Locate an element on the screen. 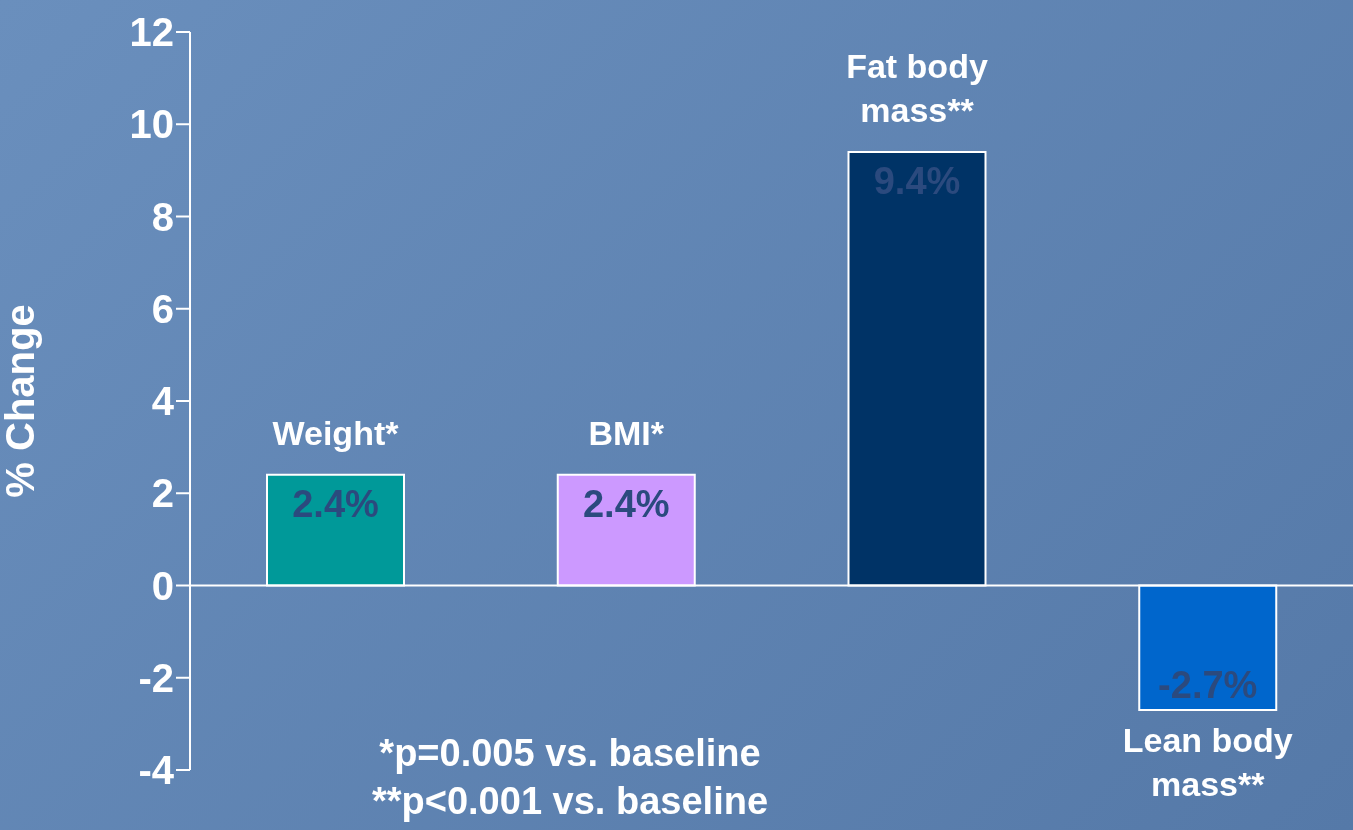 The height and width of the screenshot is (830, 1353). y-tick-label: 12 is located at coordinates (151, 32).